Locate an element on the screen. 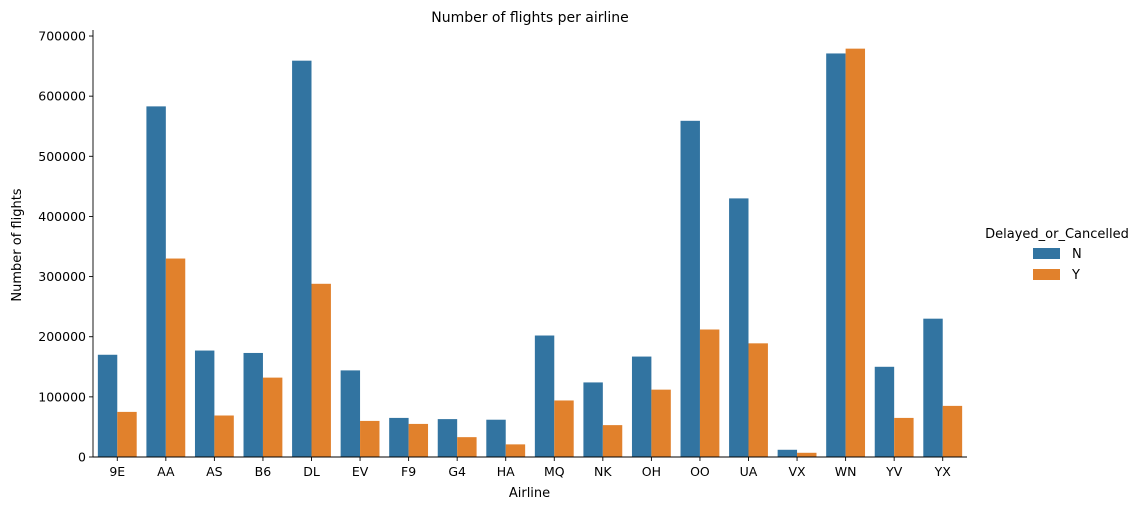 The height and width of the screenshot is (510, 1147). x-tick-label: 9E is located at coordinates (117, 471).